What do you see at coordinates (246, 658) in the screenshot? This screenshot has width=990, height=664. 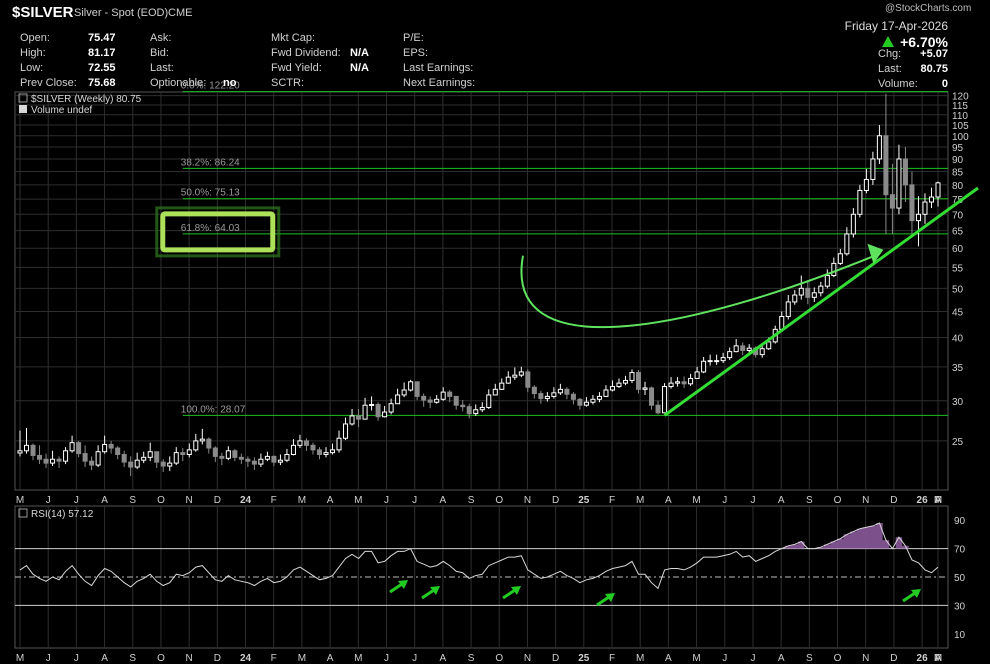 I see `rsi-x-tick: 24` at bounding box center [246, 658].